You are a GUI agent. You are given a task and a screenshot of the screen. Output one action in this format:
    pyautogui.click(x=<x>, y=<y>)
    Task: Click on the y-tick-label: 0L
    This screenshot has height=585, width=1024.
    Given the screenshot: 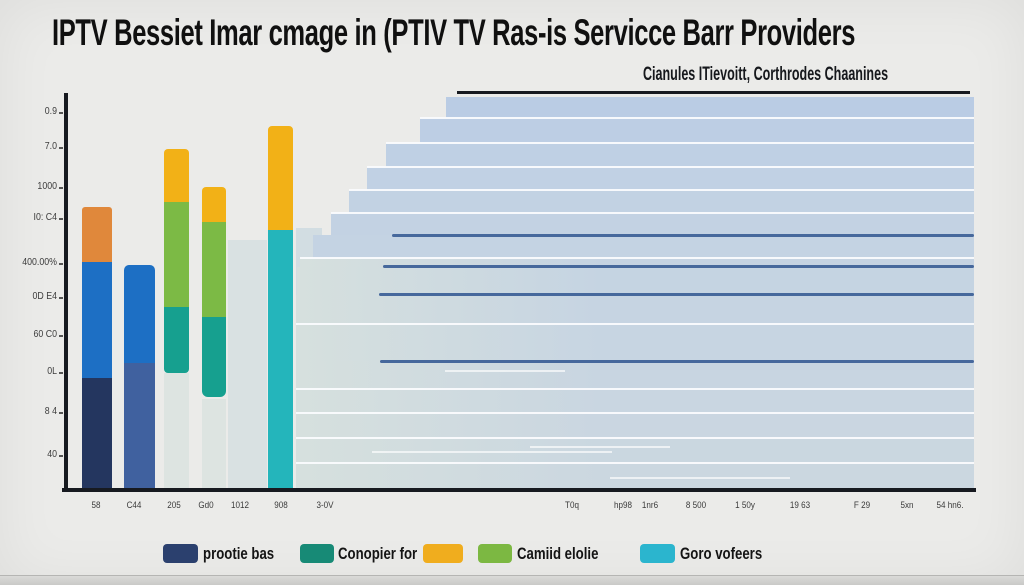 What is the action you would take?
    pyautogui.click(x=52, y=371)
    